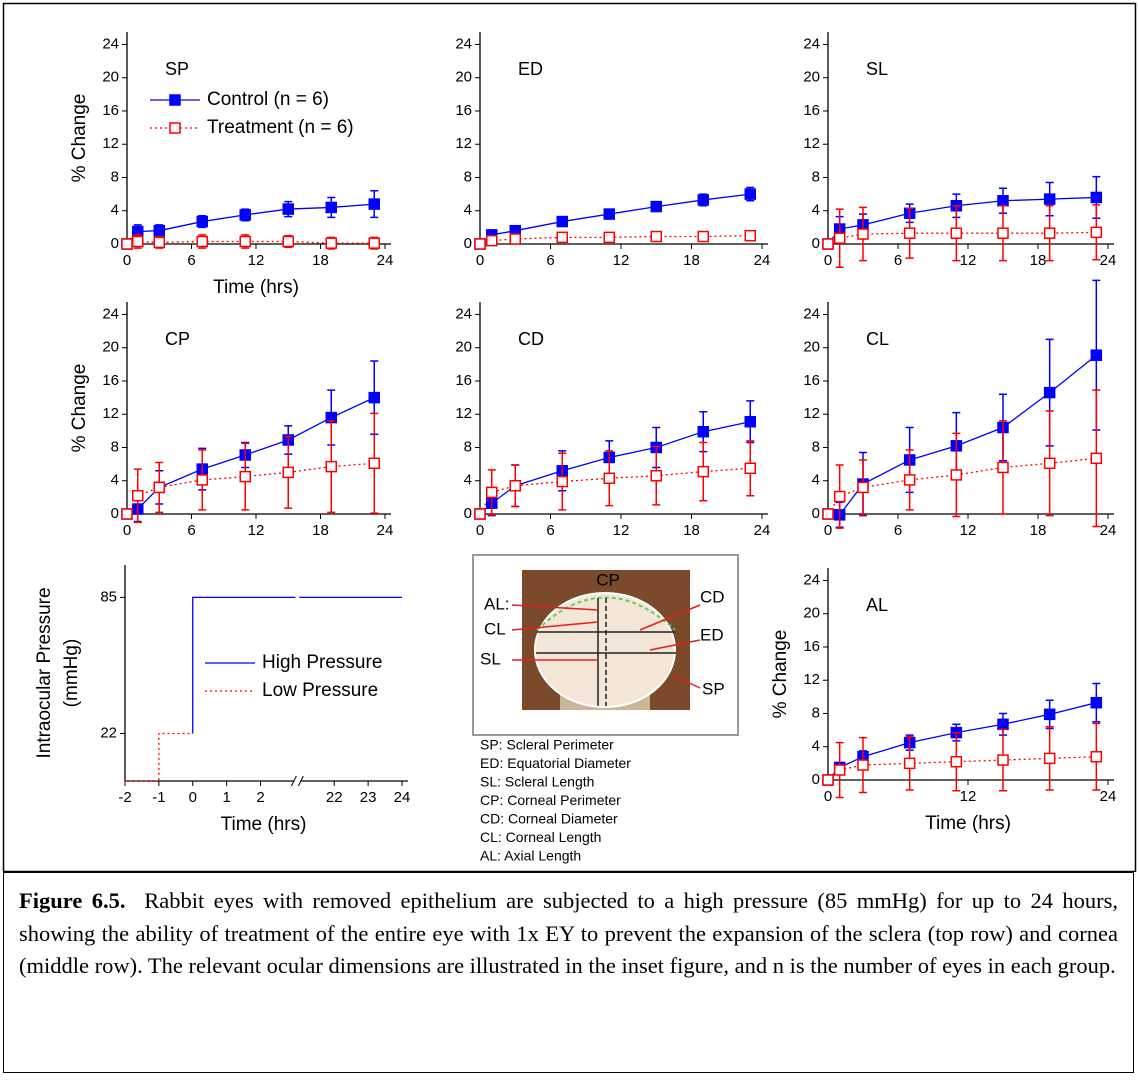 The image size is (1139, 1080). Describe the element at coordinates (226, 797) in the screenshot. I see `x-tick-label: 1` at that location.